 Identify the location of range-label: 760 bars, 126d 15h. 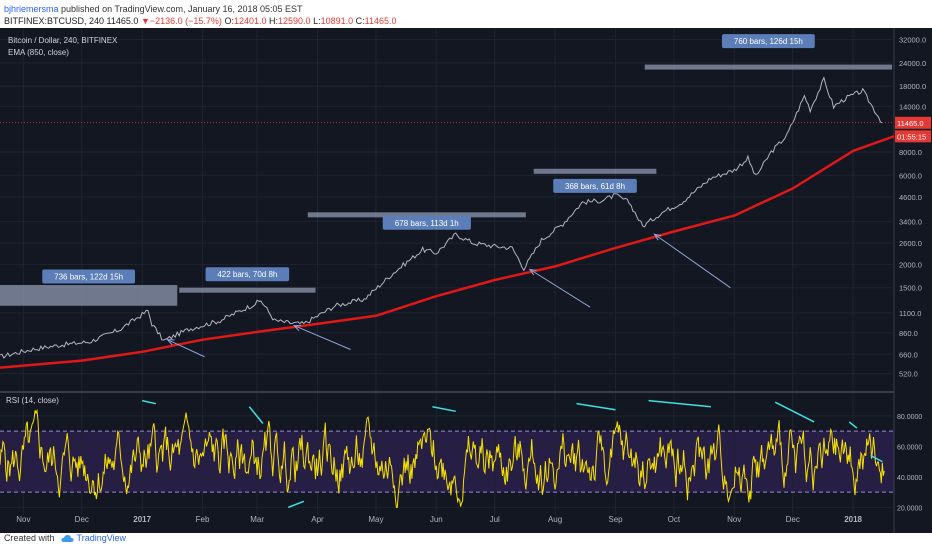
(768, 41).